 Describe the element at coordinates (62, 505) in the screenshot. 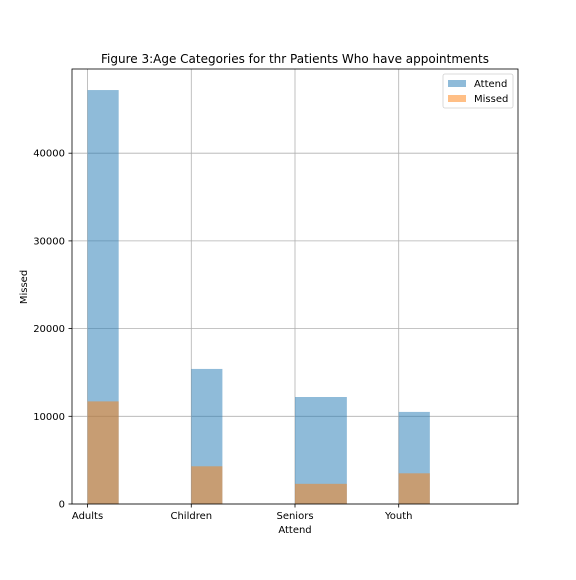

I see `y-tick-label: 0` at that location.